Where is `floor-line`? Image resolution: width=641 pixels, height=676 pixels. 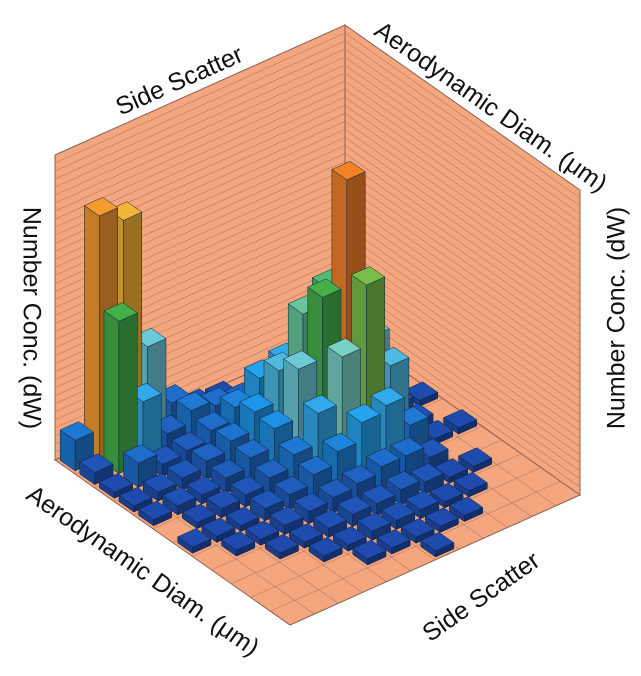 floor-line is located at coordinates (415, 546).